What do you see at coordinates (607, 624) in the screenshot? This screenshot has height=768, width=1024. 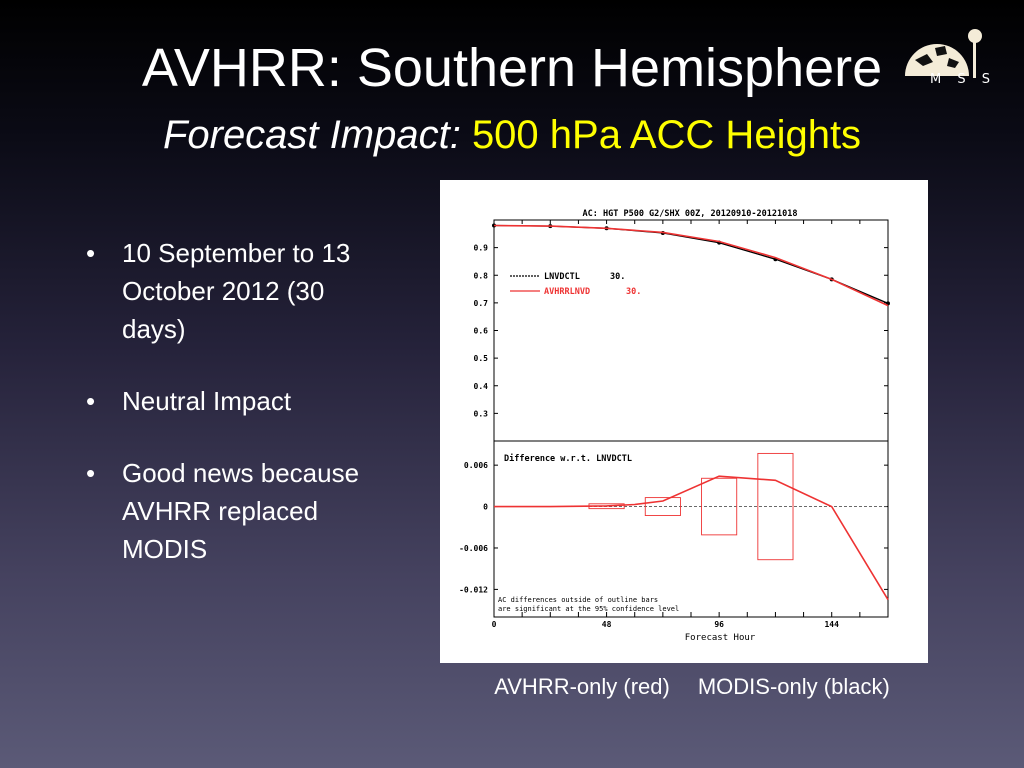 I see `x-tick-label: 48` at bounding box center [607, 624].